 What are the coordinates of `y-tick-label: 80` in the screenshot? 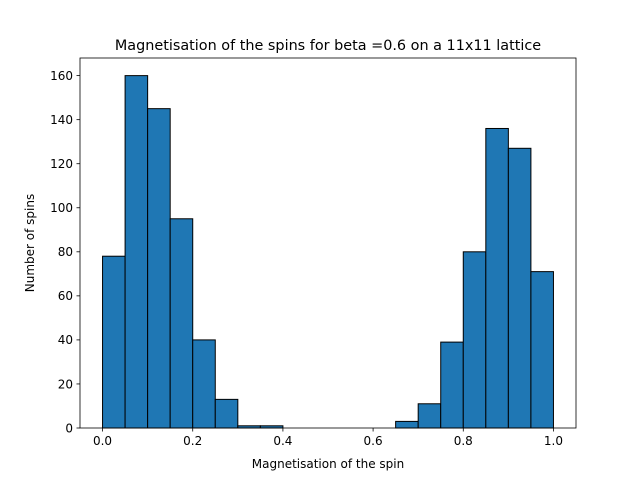 It's located at (65, 252).